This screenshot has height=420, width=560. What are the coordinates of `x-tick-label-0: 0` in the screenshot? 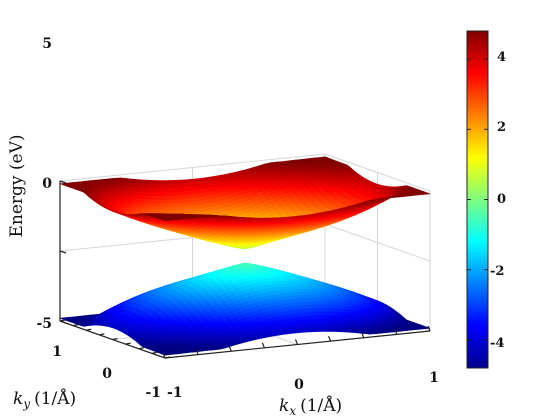 It's located at (299, 385).